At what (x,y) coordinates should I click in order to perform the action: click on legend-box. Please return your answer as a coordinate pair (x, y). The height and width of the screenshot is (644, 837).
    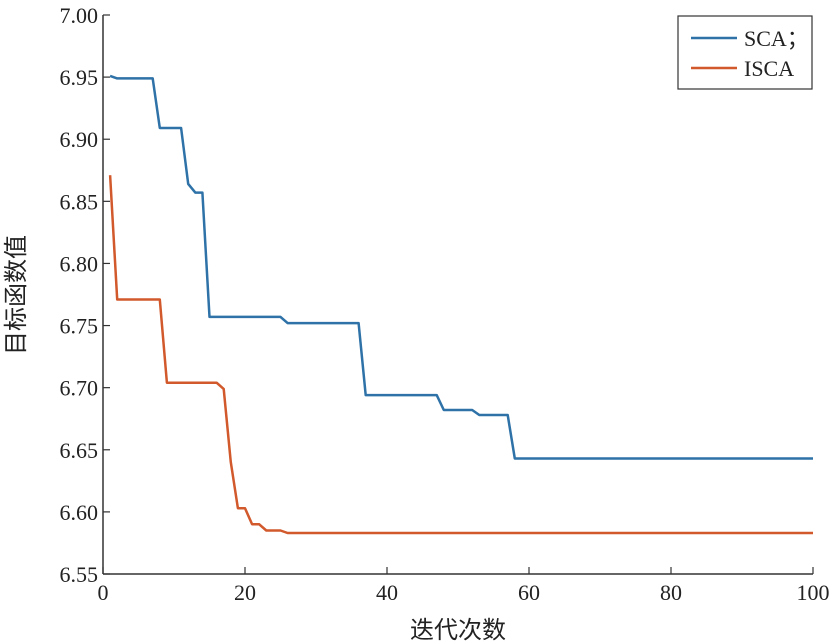
    Looking at the image, I should click on (745, 52).